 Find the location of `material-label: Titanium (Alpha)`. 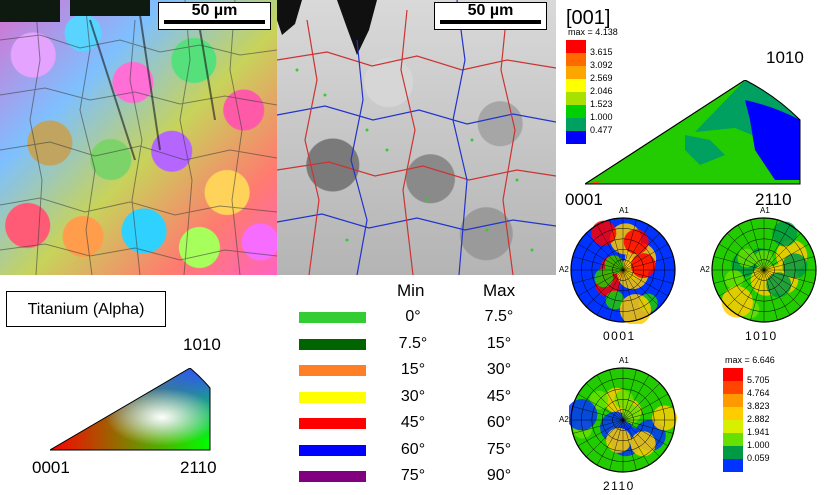

material-label: Titanium (Alpha) is located at coordinates (86, 309).